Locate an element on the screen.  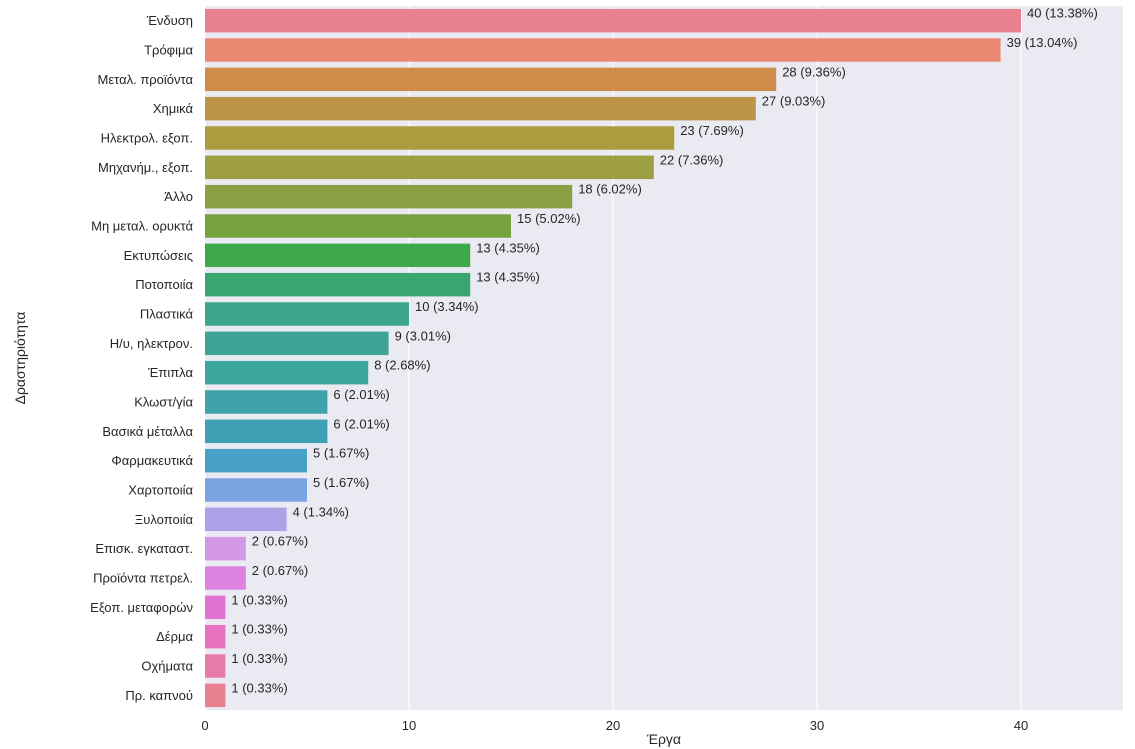
data-label: 9 (3.01%) is located at coordinates (423, 335).